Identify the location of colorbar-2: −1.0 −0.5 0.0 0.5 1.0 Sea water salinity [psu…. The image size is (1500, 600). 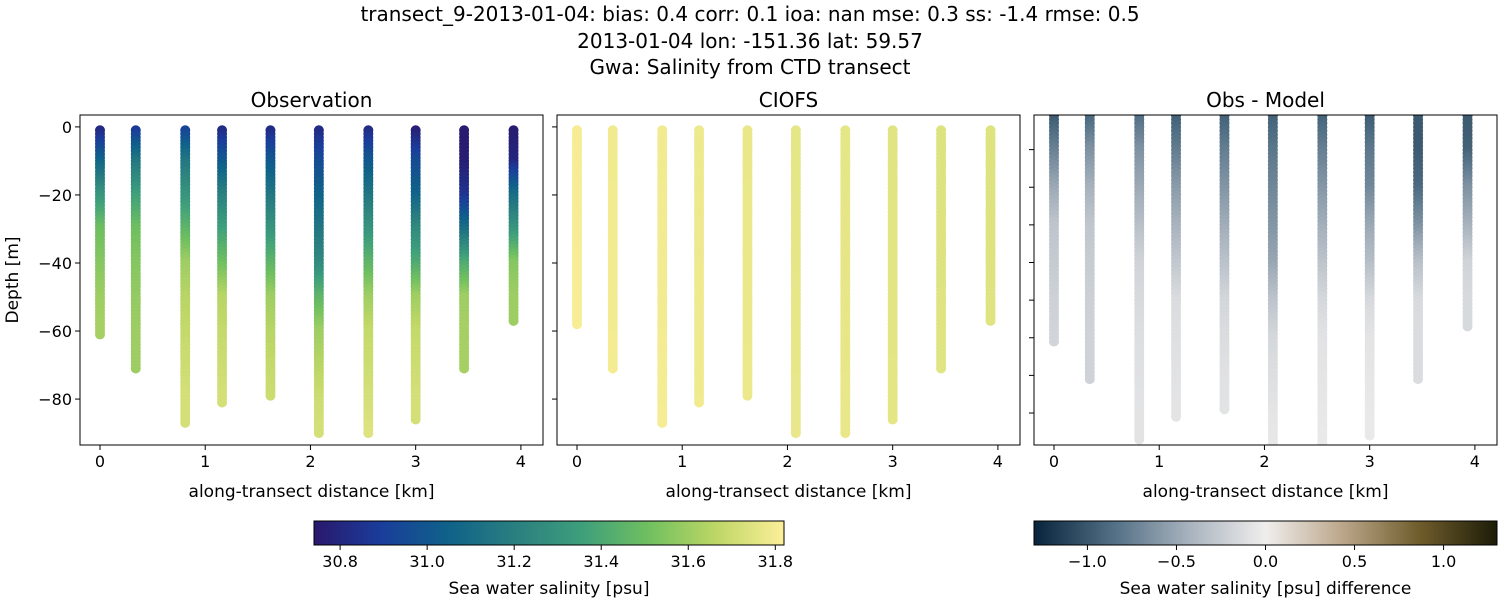
(1265, 559).